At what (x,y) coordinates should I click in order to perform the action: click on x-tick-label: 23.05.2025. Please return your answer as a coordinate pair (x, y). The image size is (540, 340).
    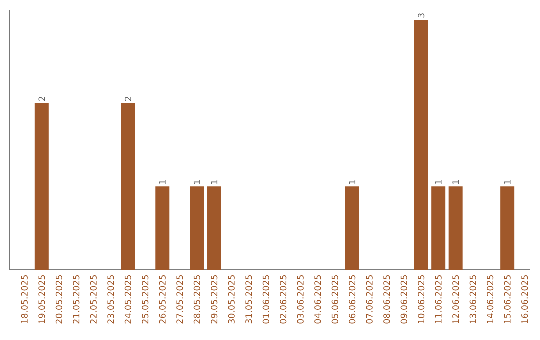
    Looking at the image, I should click on (111, 299).